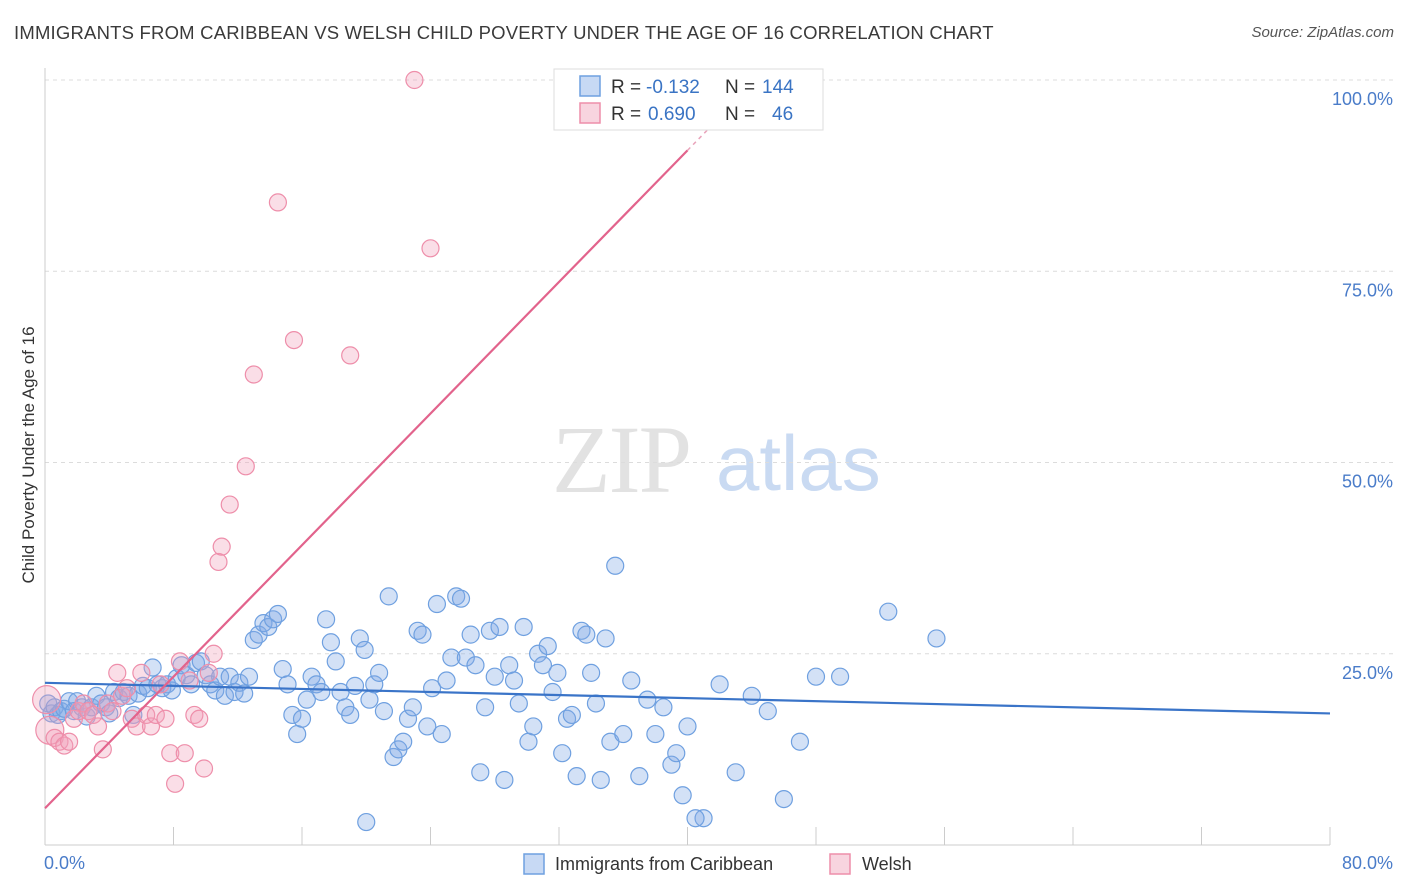 The width and height of the screenshot is (1406, 892). What do you see at coordinates (64, 863) in the screenshot?
I see `x-tick-label-min: 0.0%` at bounding box center [64, 863].